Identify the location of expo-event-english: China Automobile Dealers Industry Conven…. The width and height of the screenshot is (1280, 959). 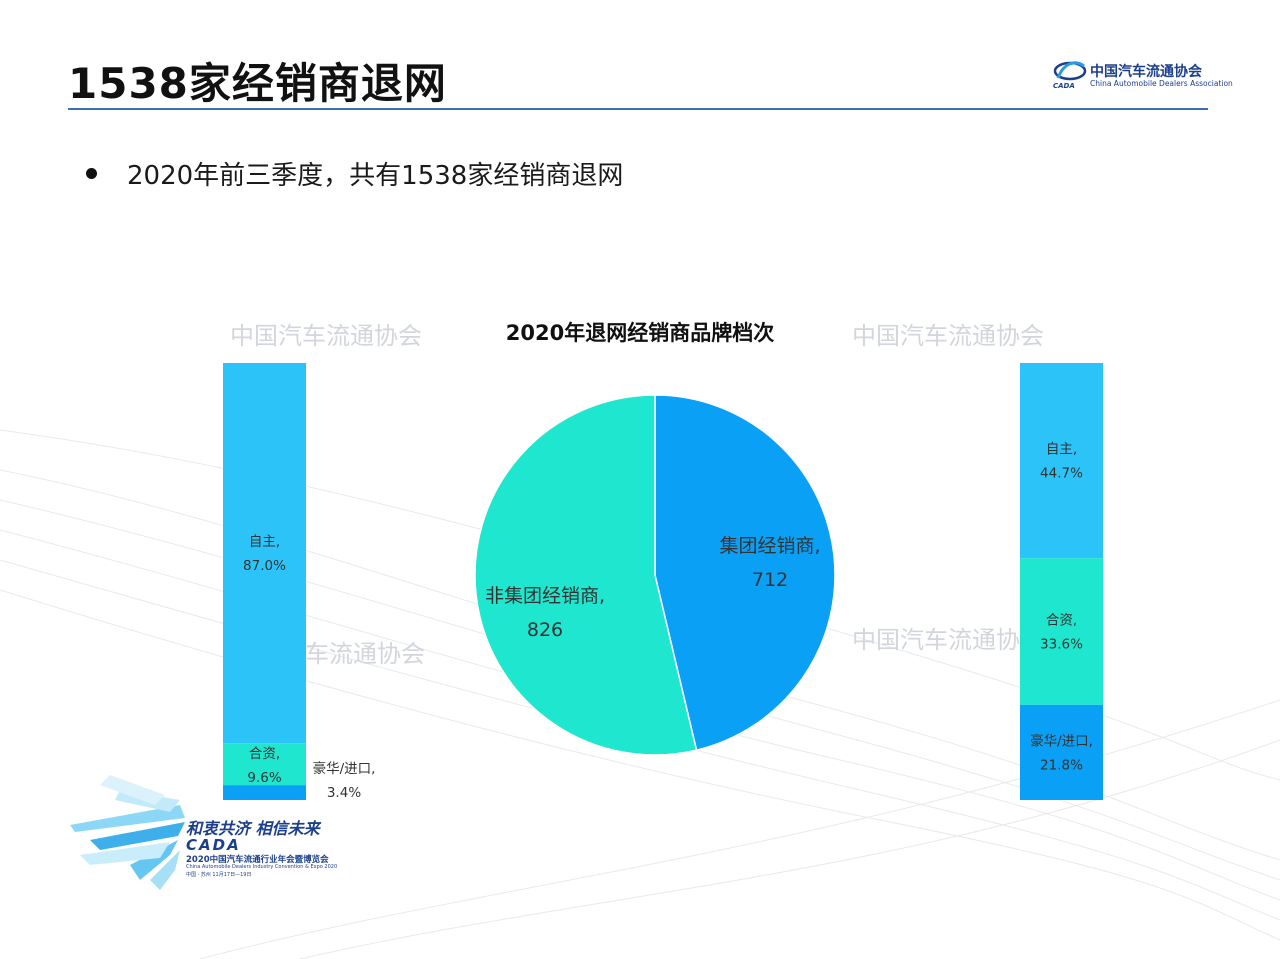
(262, 867).